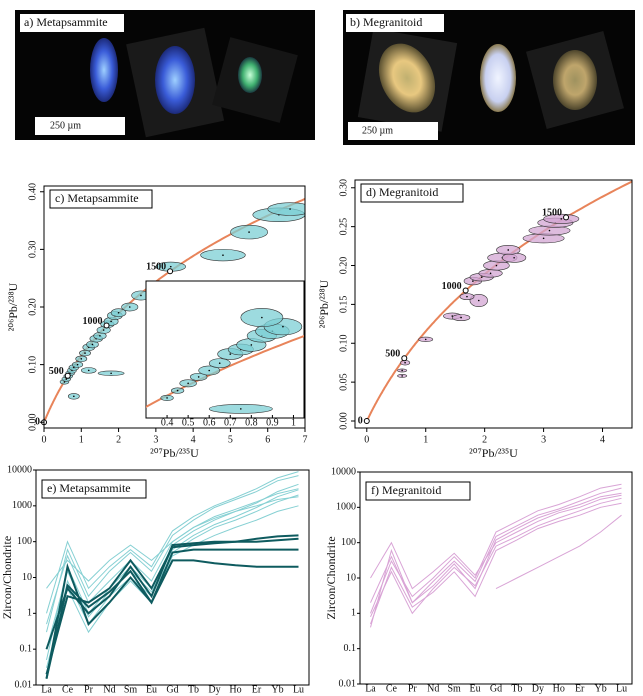 The image size is (643, 696). I want to click on scale-label: 250 µm, so click(377, 130).